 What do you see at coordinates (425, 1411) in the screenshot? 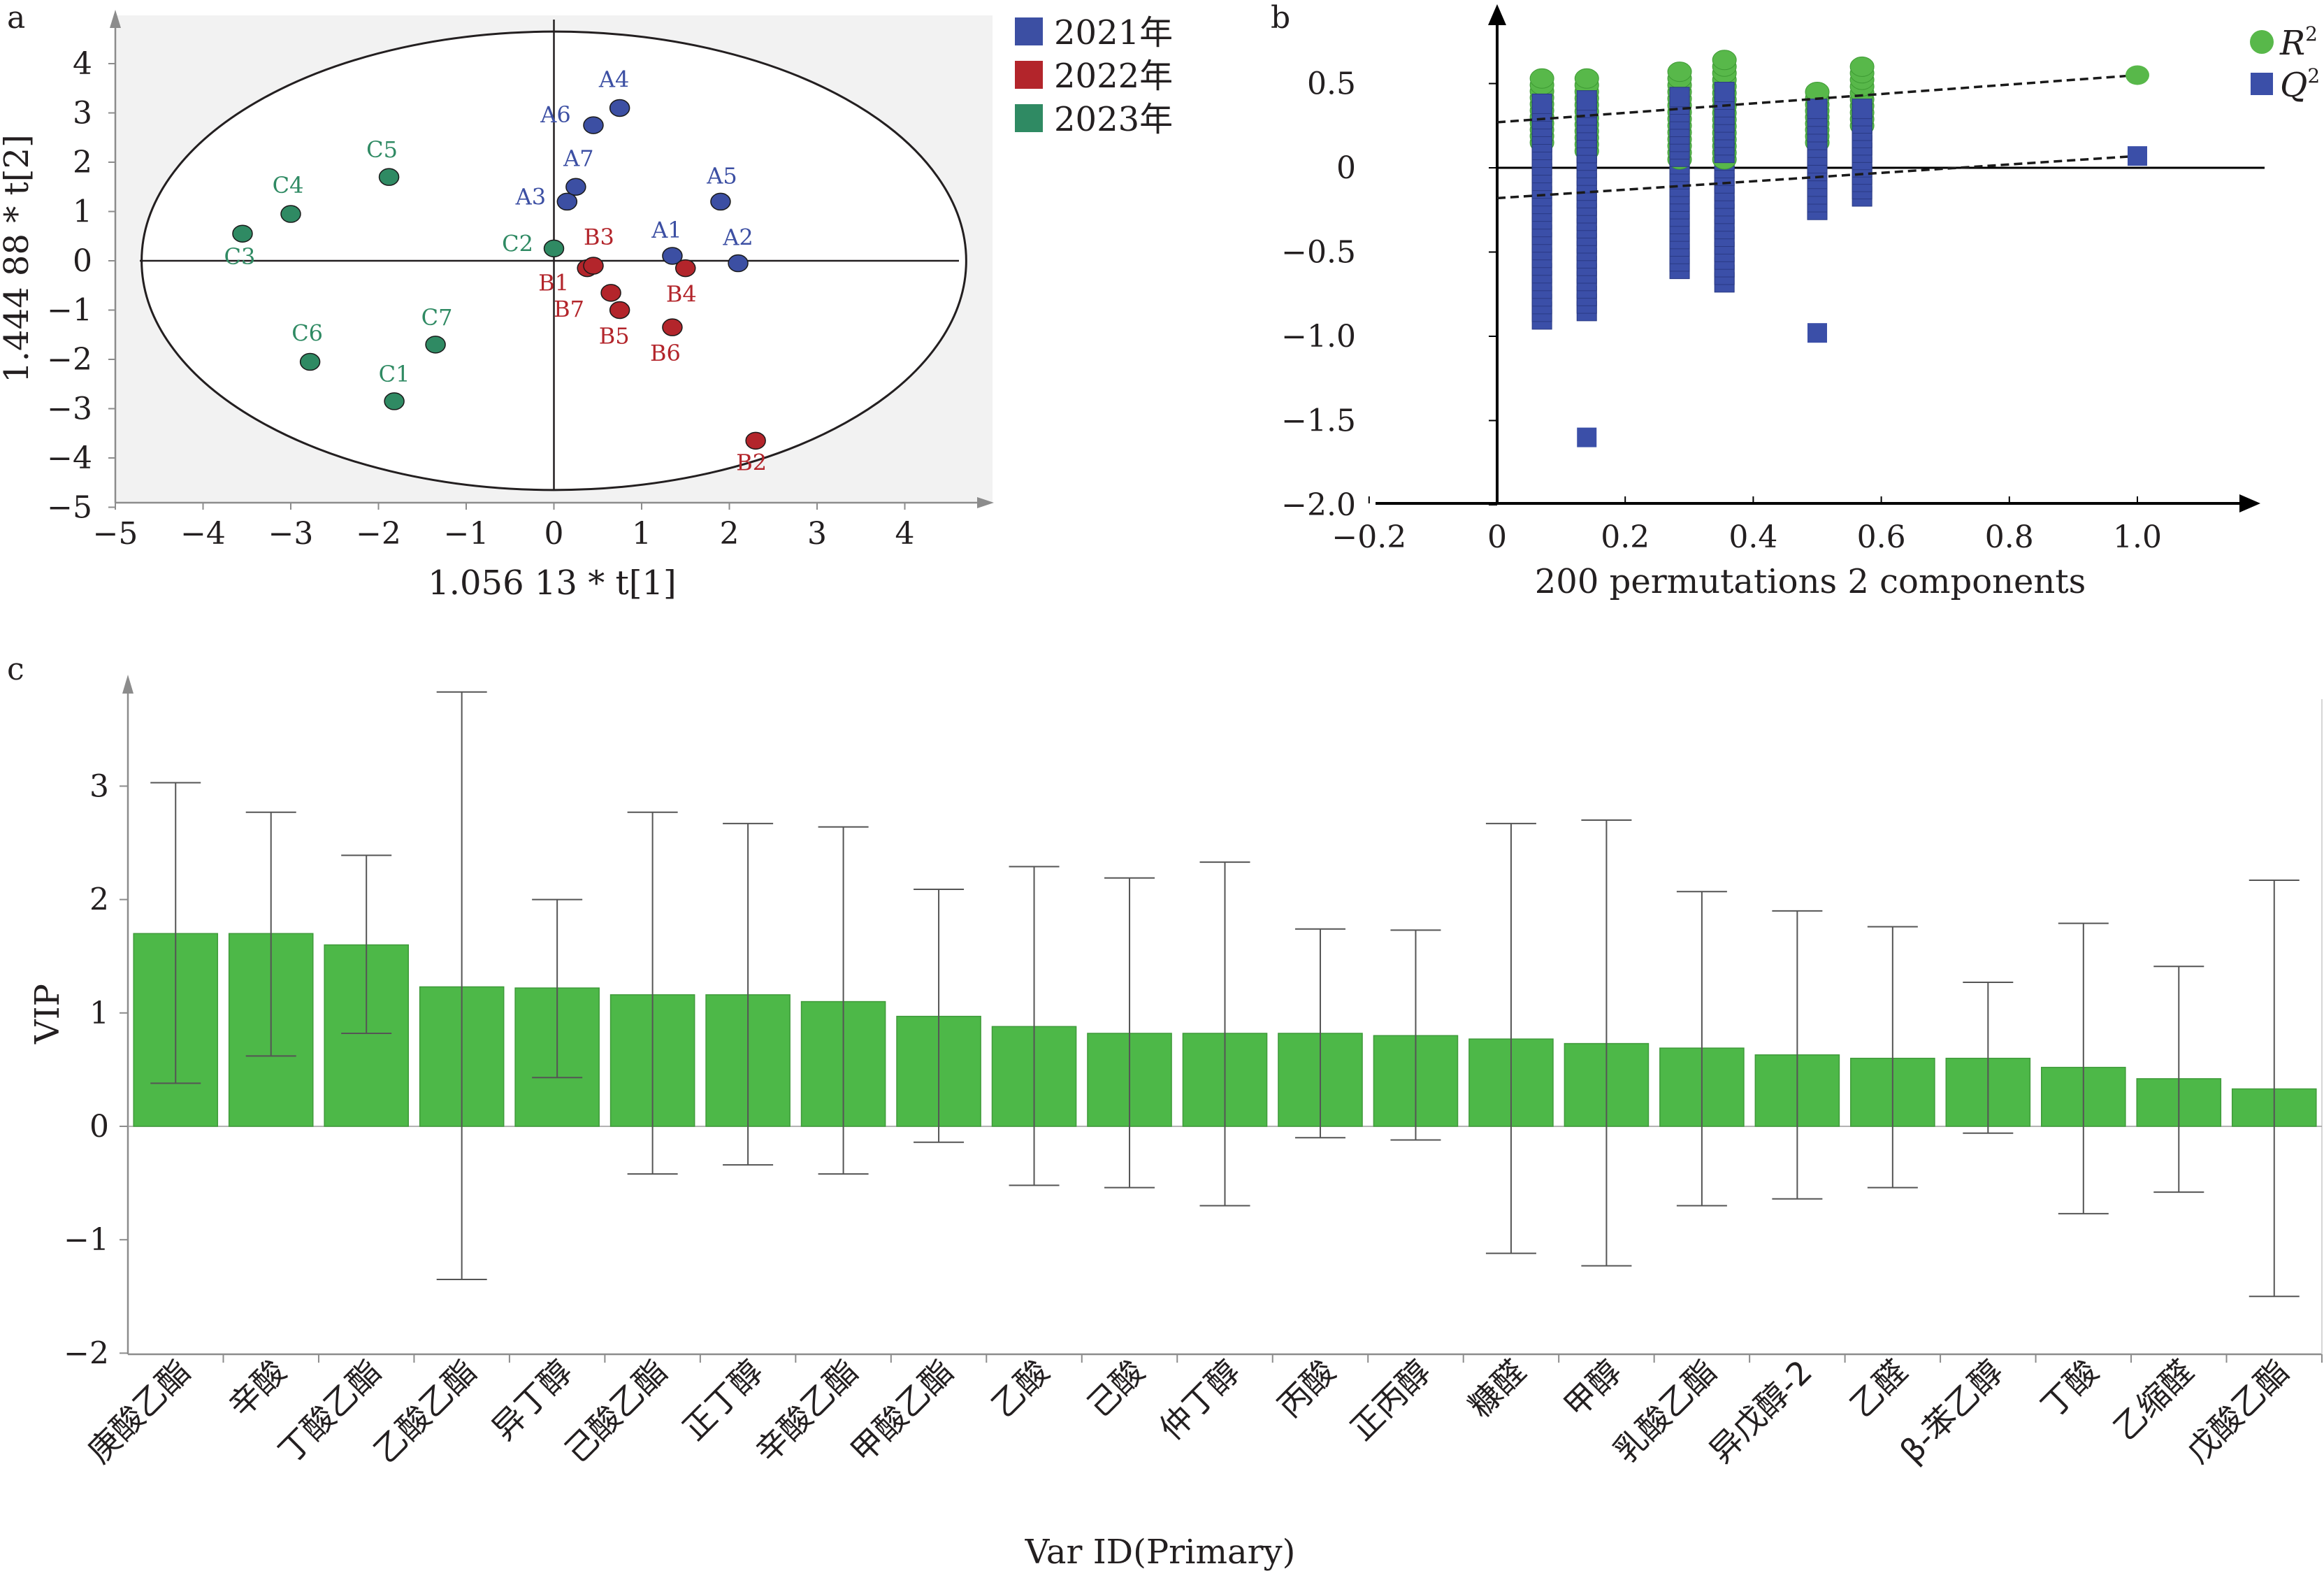
I see `category-label: 乙酸乙酯` at bounding box center [425, 1411].